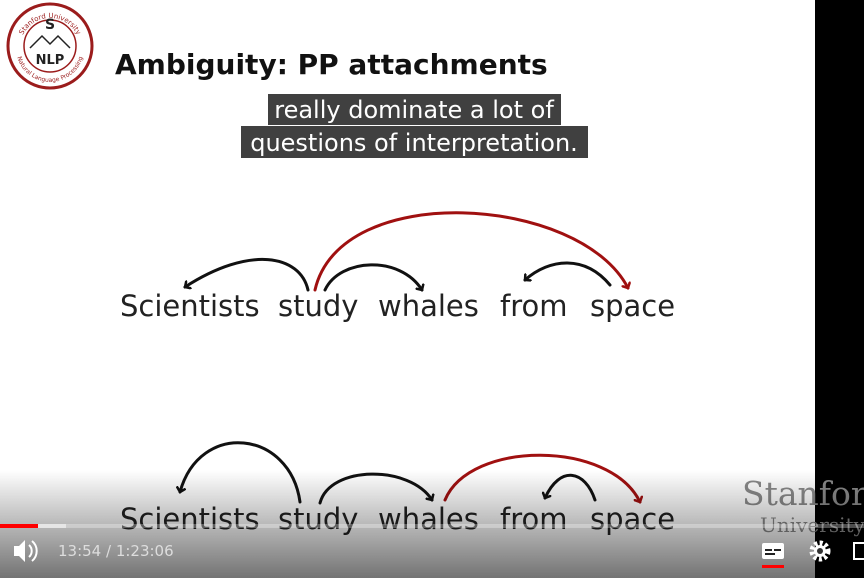 The image size is (864, 578). What do you see at coordinates (632, 306) in the screenshot?
I see `word: space` at bounding box center [632, 306].